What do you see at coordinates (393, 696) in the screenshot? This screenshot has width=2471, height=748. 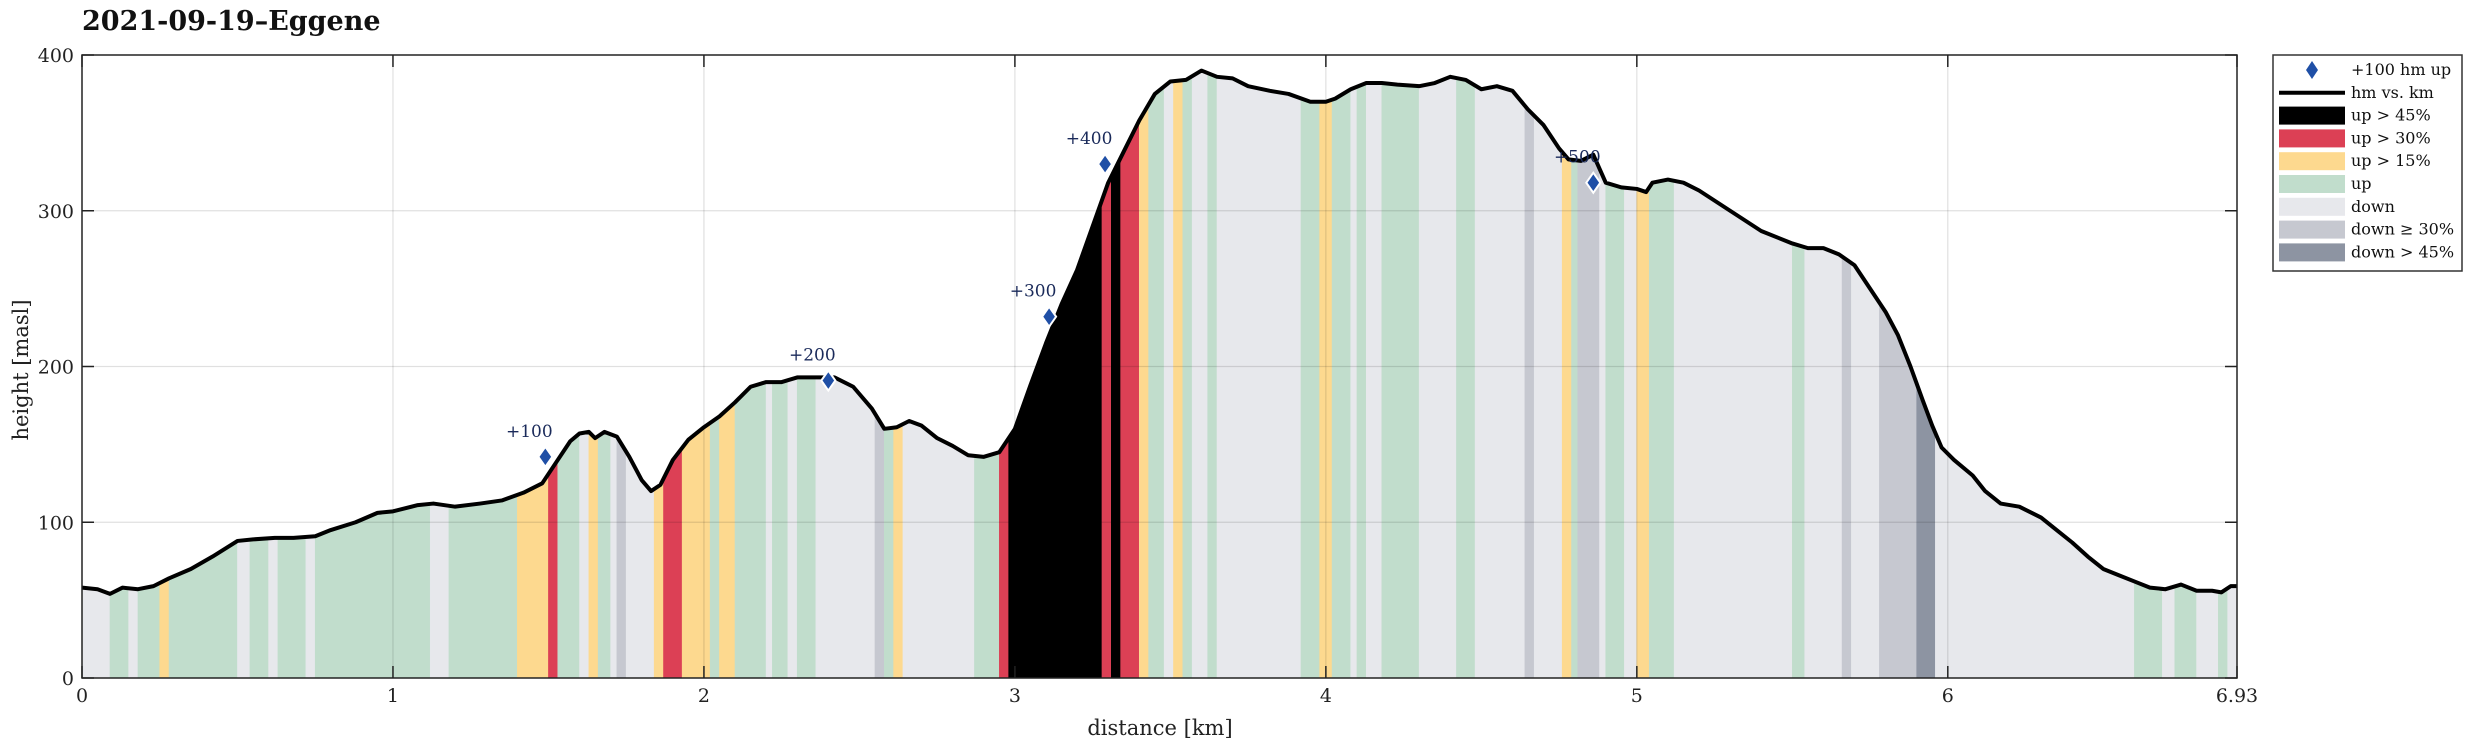 I see `x-tick-label: 1` at bounding box center [393, 696].